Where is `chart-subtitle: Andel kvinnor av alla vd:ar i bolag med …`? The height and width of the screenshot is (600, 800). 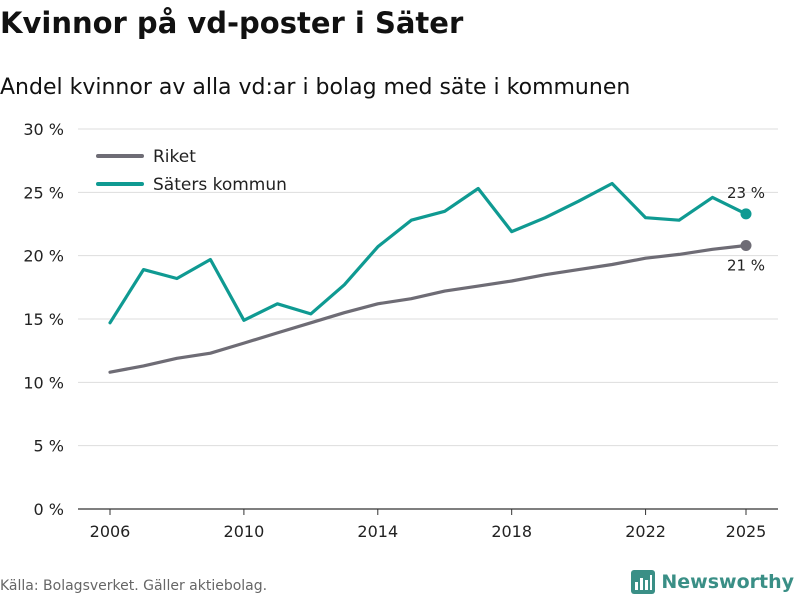
chart-subtitle: Andel kvinnor av alla vd:ar i bolag med … is located at coordinates (315, 87).